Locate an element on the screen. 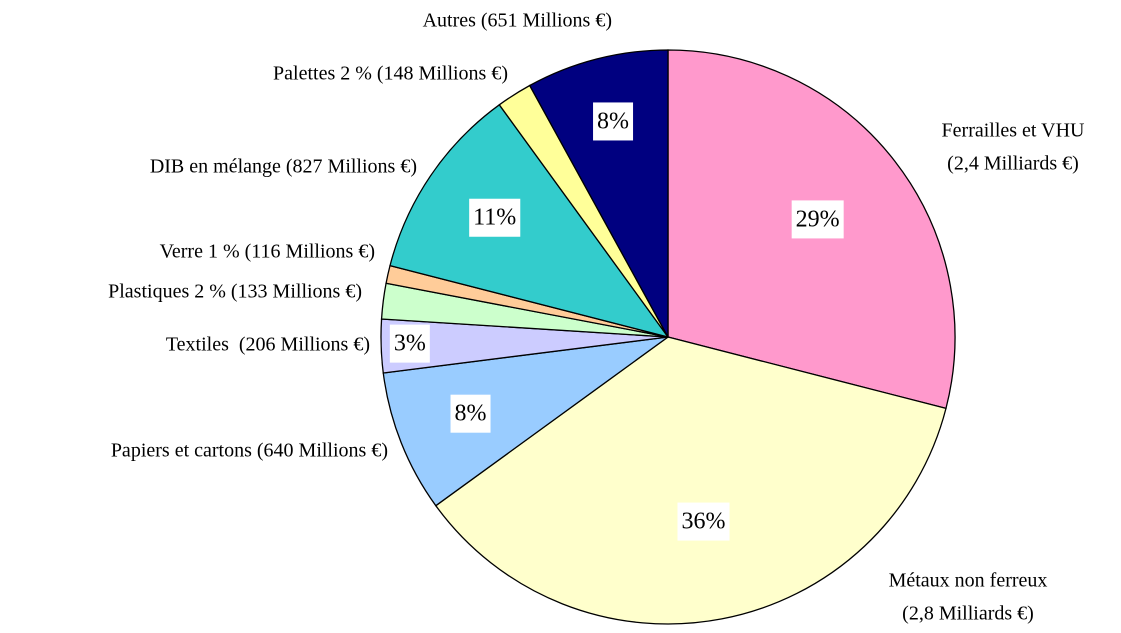 Image resolution: width=1121 pixels, height=633 pixels. category-label: Autres (651 Millions €) is located at coordinates (517, 21).